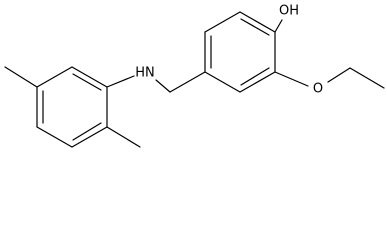 Image resolution: width=387 pixels, height=240 pixels. Describe the element at coordinates (289, 11) in the screenshot. I see `atom-label: OH` at that location.